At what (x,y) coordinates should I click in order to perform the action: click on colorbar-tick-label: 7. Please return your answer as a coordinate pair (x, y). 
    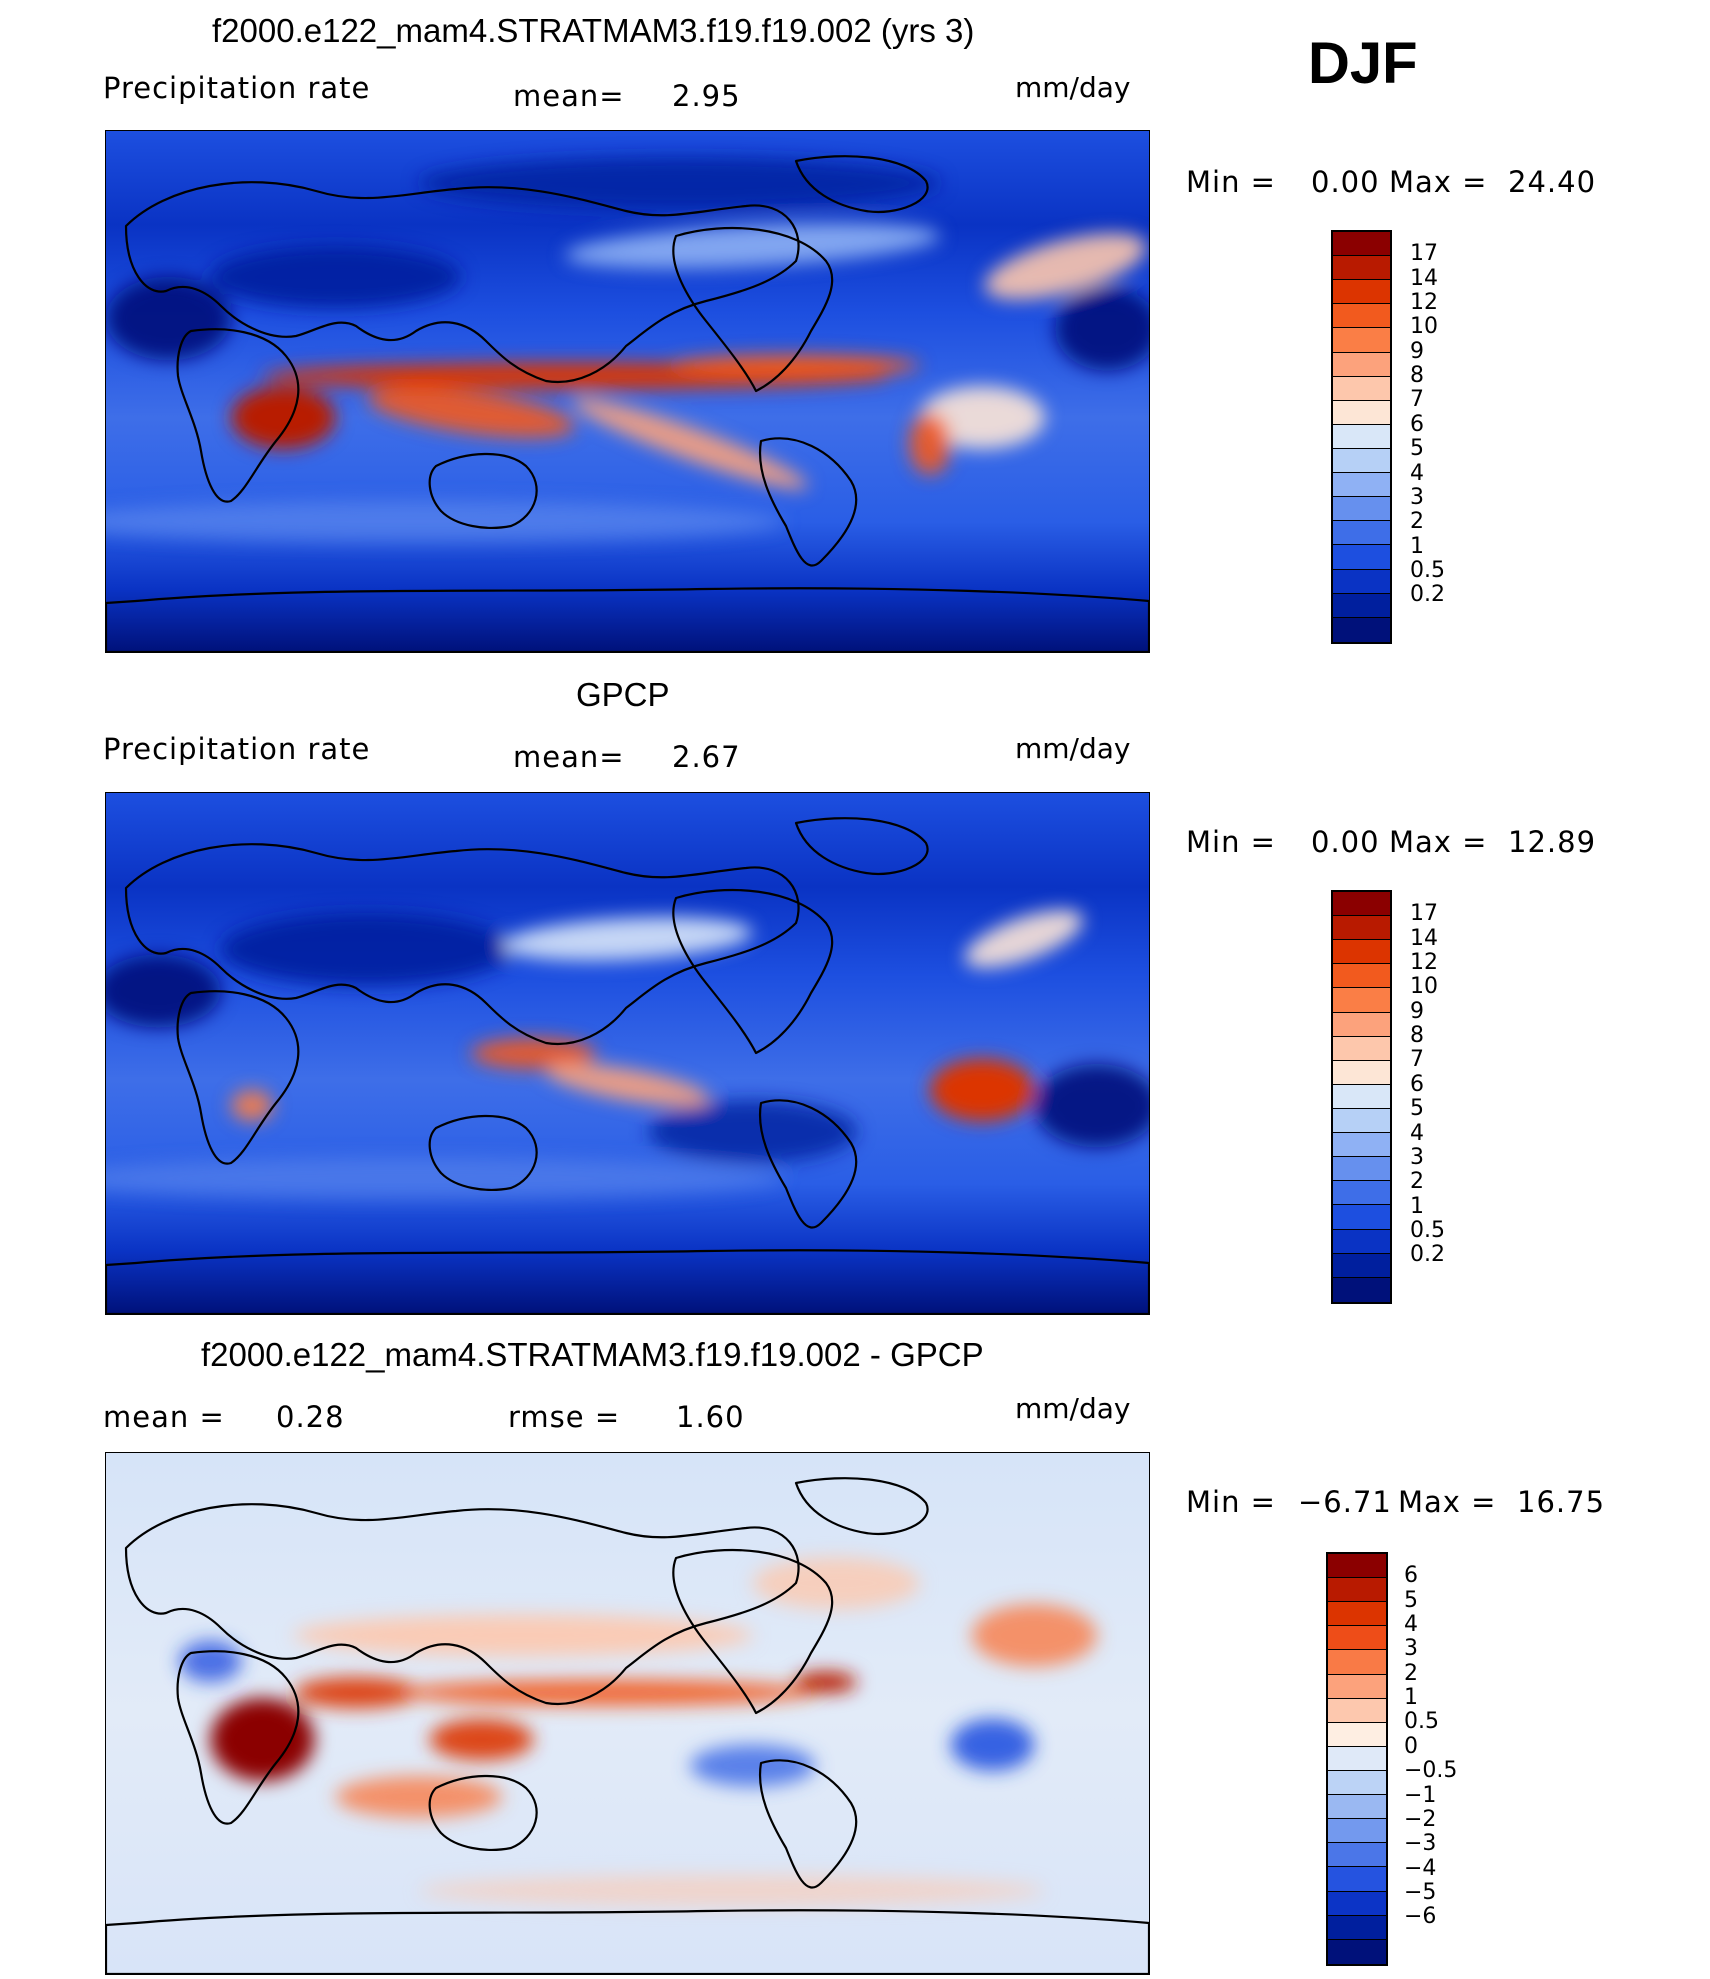
    Looking at the image, I should click on (1417, 1060).